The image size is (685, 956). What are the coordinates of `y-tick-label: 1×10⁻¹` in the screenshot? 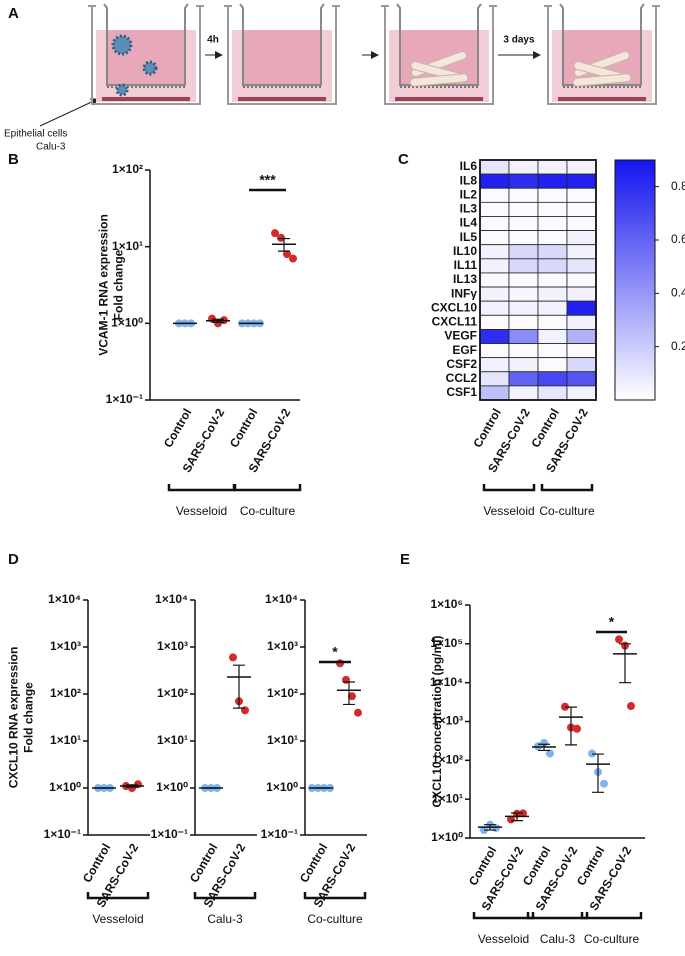 It's located at (62, 834).